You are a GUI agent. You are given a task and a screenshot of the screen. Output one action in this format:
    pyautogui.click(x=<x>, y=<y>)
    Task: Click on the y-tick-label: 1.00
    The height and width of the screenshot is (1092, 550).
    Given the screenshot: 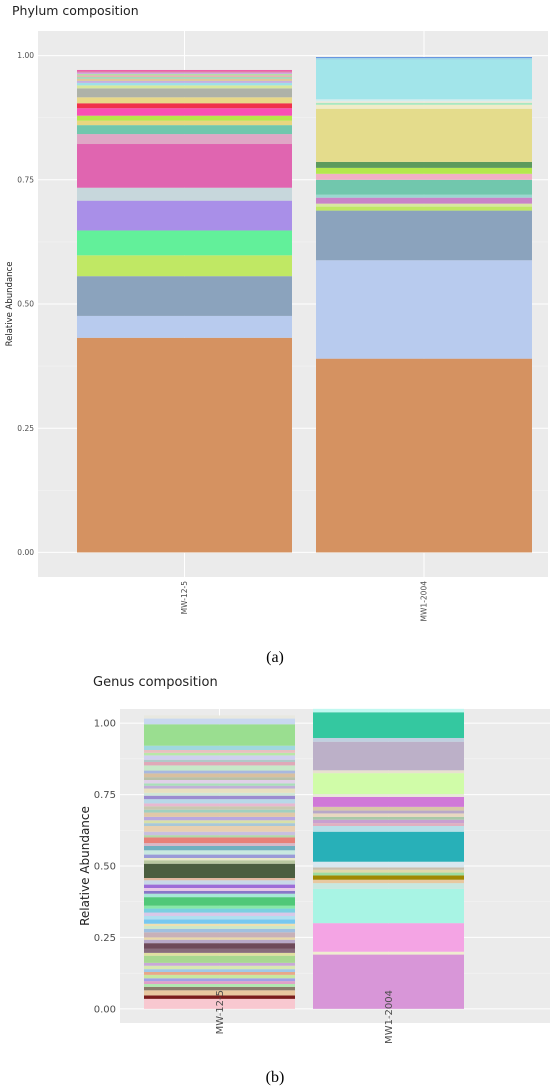 What is the action you would take?
    pyautogui.click(x=25, y=55)
    